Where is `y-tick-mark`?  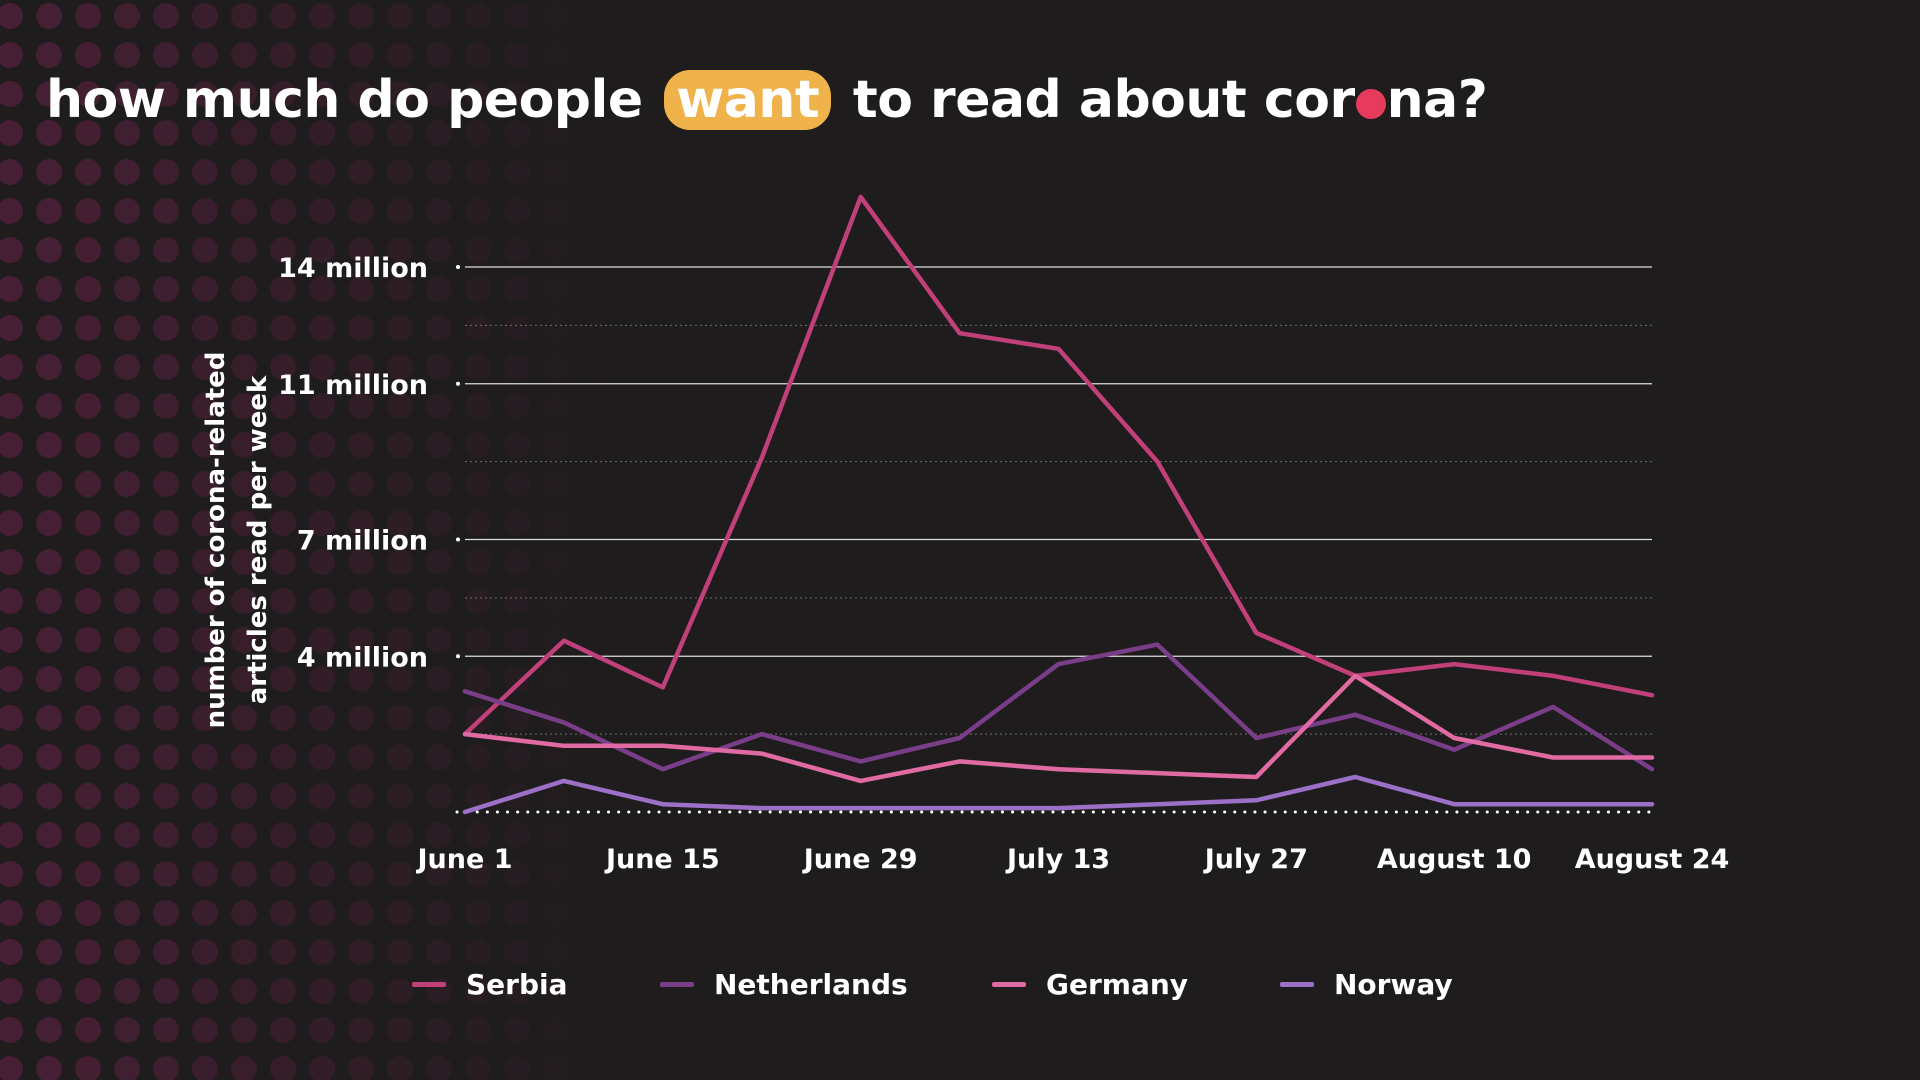
y-tick-mark is located at coordinates (458, 383).